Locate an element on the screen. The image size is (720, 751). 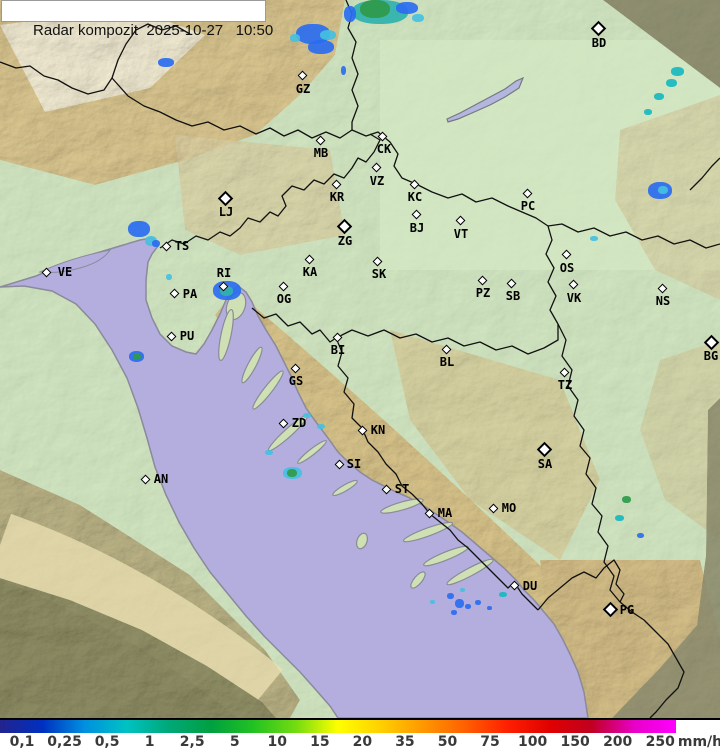
city-label: KC is located at coordinates (415, 197).